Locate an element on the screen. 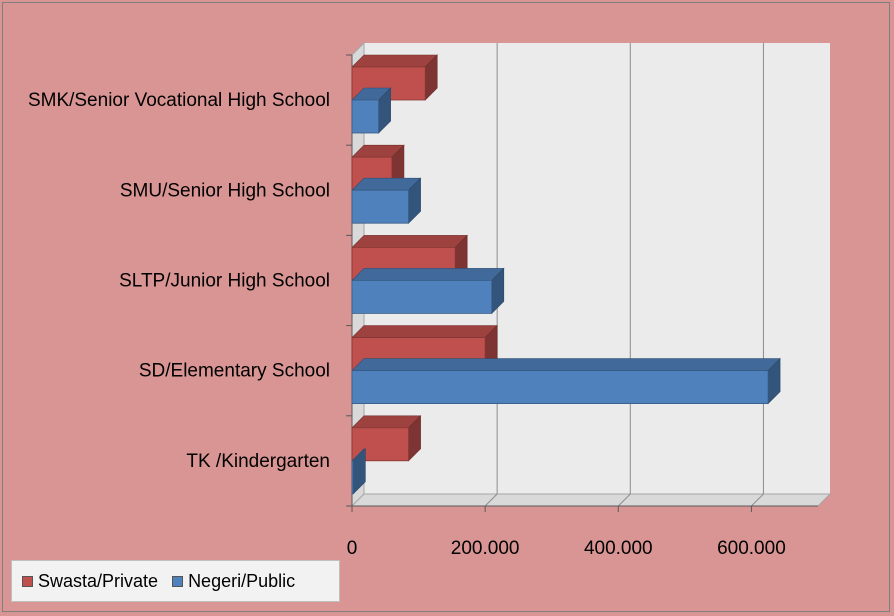 The image size is (894, 616). legend-swatch-public is located at coordinates (178, 581).